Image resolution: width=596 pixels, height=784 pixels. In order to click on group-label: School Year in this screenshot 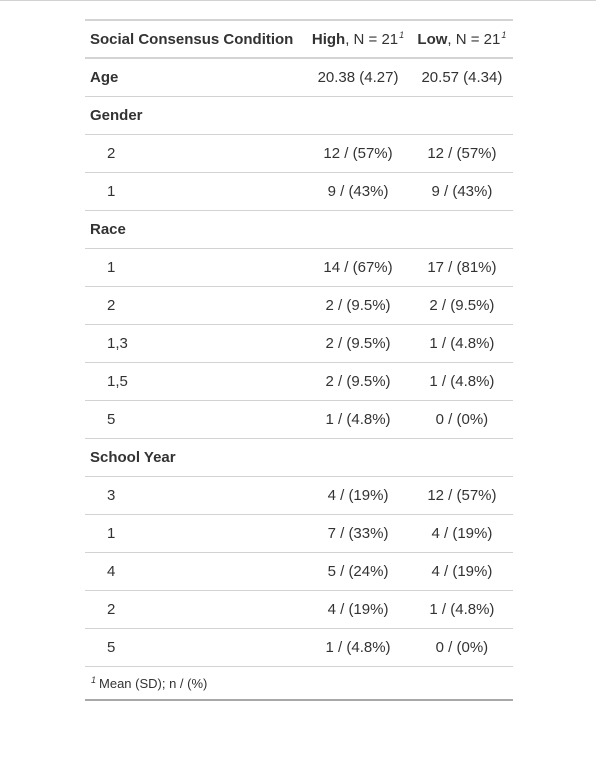, I will do `click(195, 457)`.